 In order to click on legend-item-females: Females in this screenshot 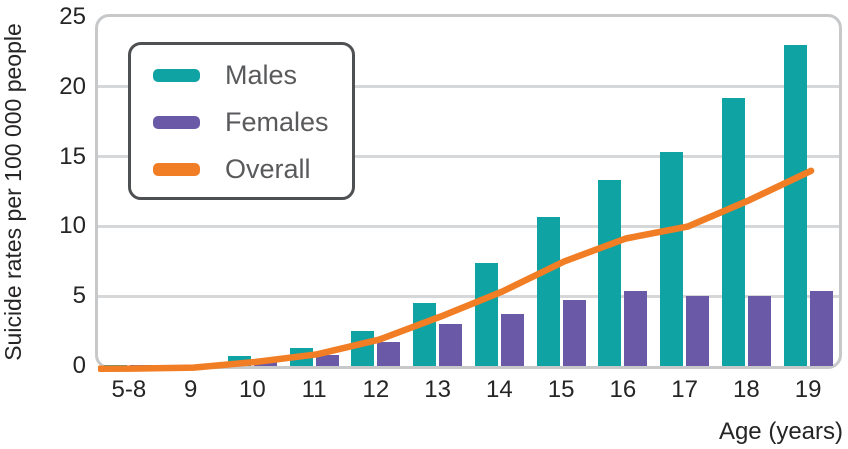, I will do `click(241, 122)`.